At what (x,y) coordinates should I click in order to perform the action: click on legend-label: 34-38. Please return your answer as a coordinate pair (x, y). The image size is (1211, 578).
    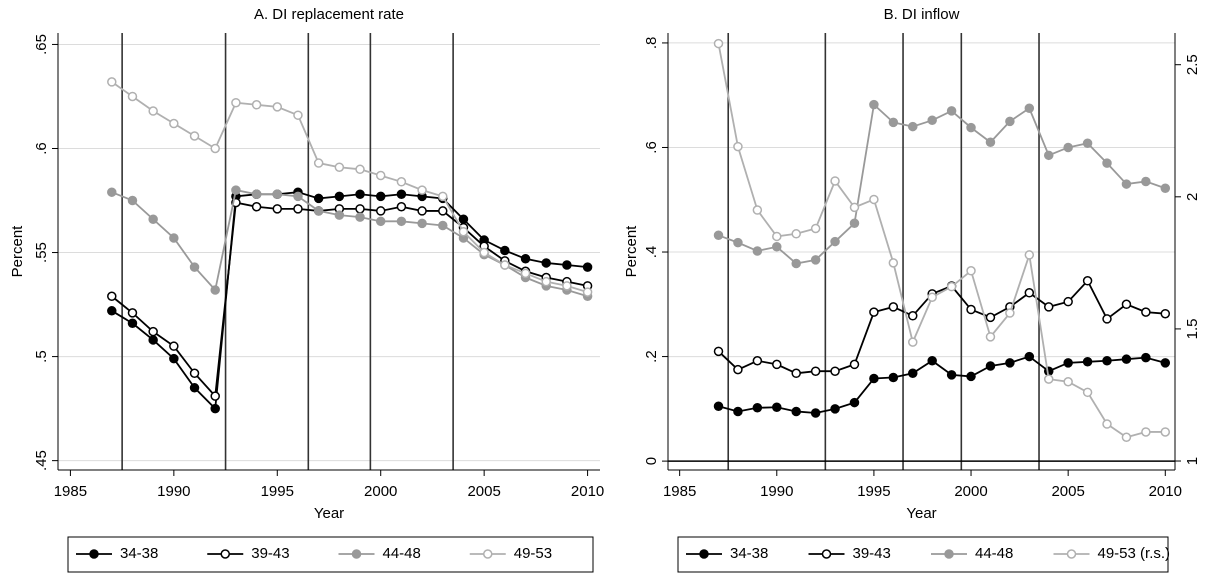
    Looking at the image, I should click on (749, 553).